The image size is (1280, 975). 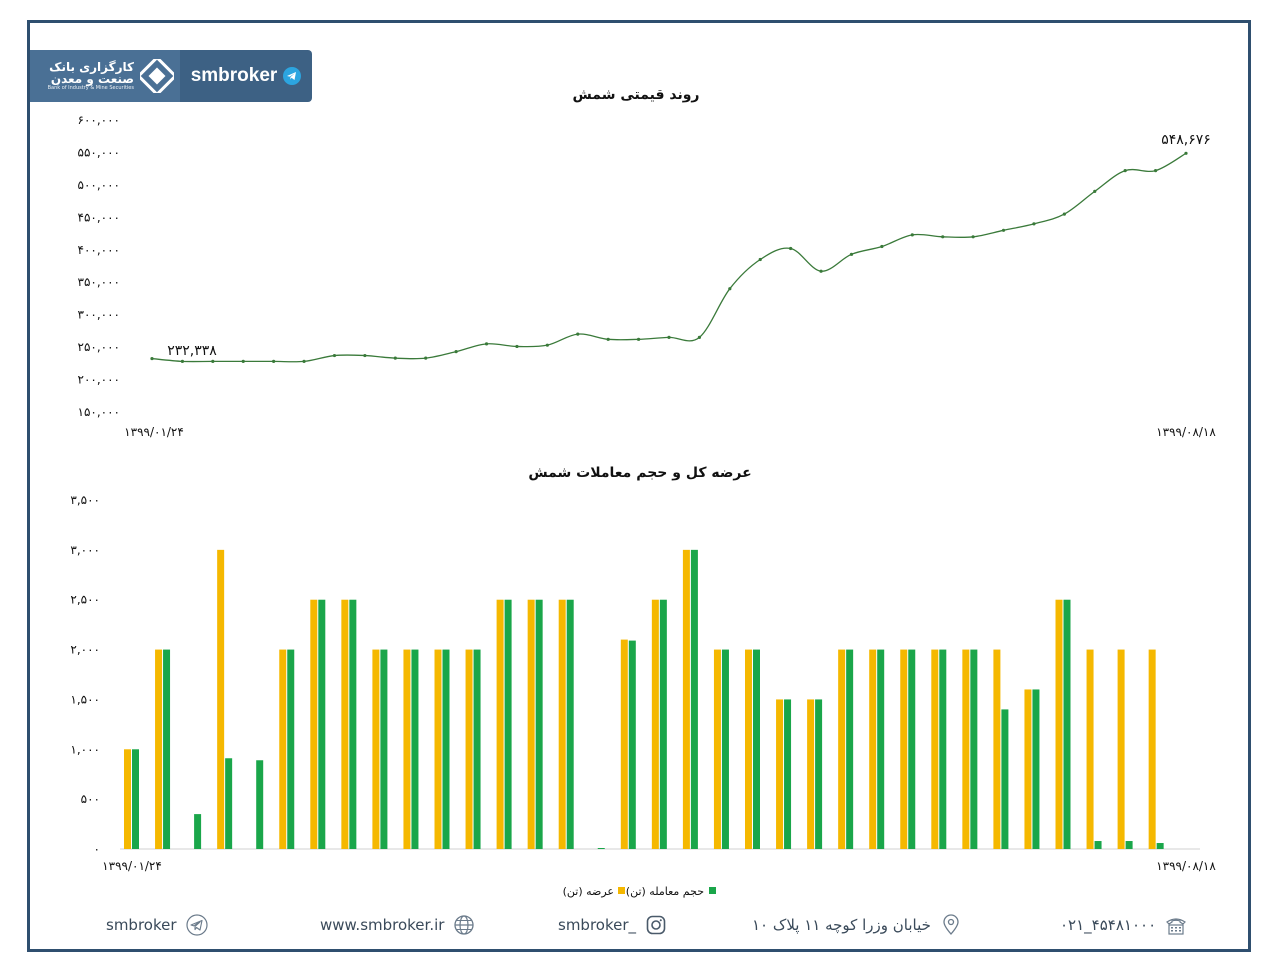 I want to click on line-y-tick-label: ۴۰۰,۰۰۰, so click(x=99, y=250).